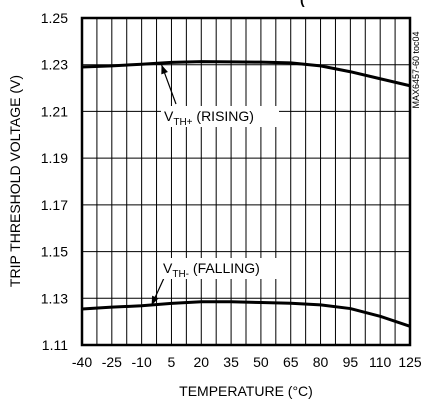  Describe the element at coordinates (55, 345) in the screenshot. I see `y-tick-label: 1.11` at that location.